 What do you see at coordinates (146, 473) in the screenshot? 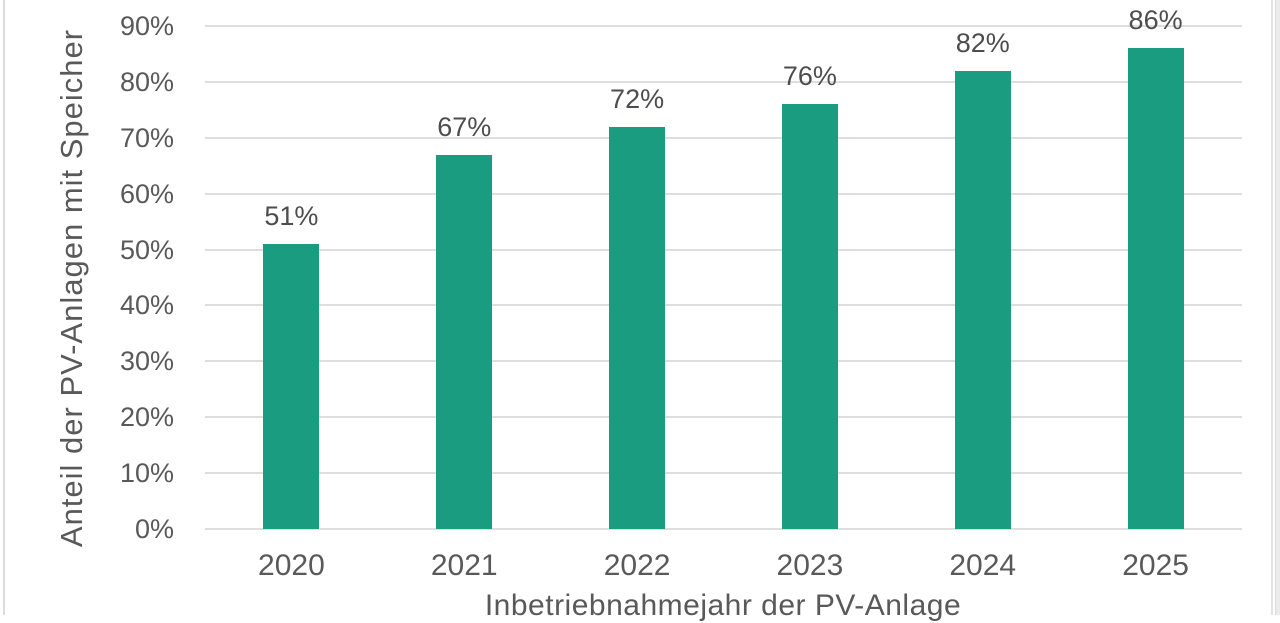
I see `y-tick-label: 10%` at bounding box center [146, 473].